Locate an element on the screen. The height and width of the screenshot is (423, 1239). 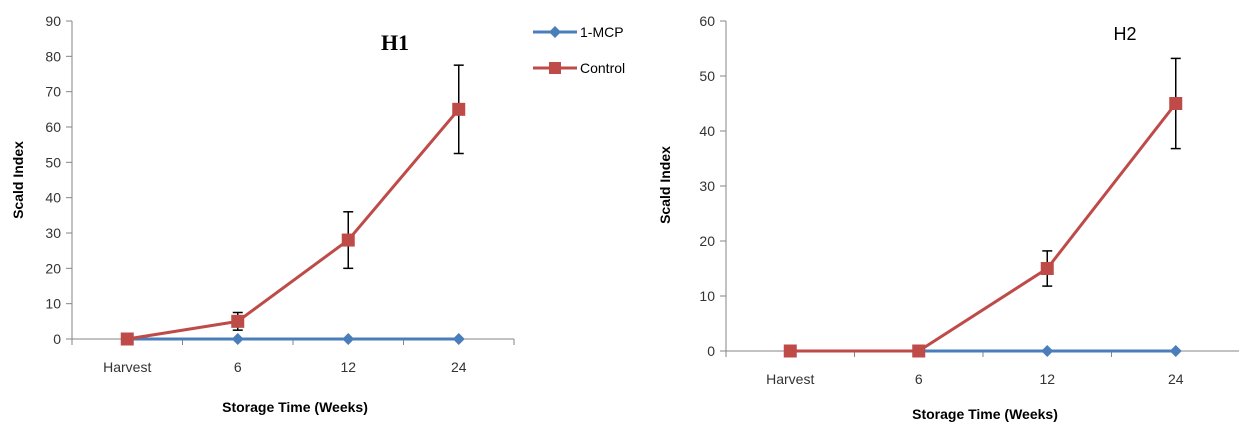
y-tick-label-h1: 30 is located at coordinates (53, 233).